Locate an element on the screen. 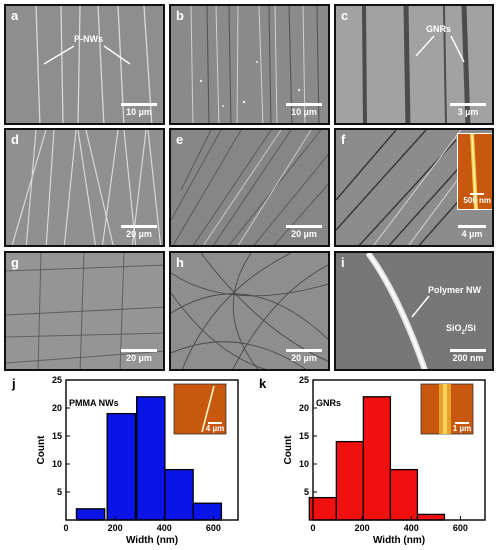 This screenshot has height=550, width=498. pnw-annotation: P-NWs is located at coordinates (88, 39).